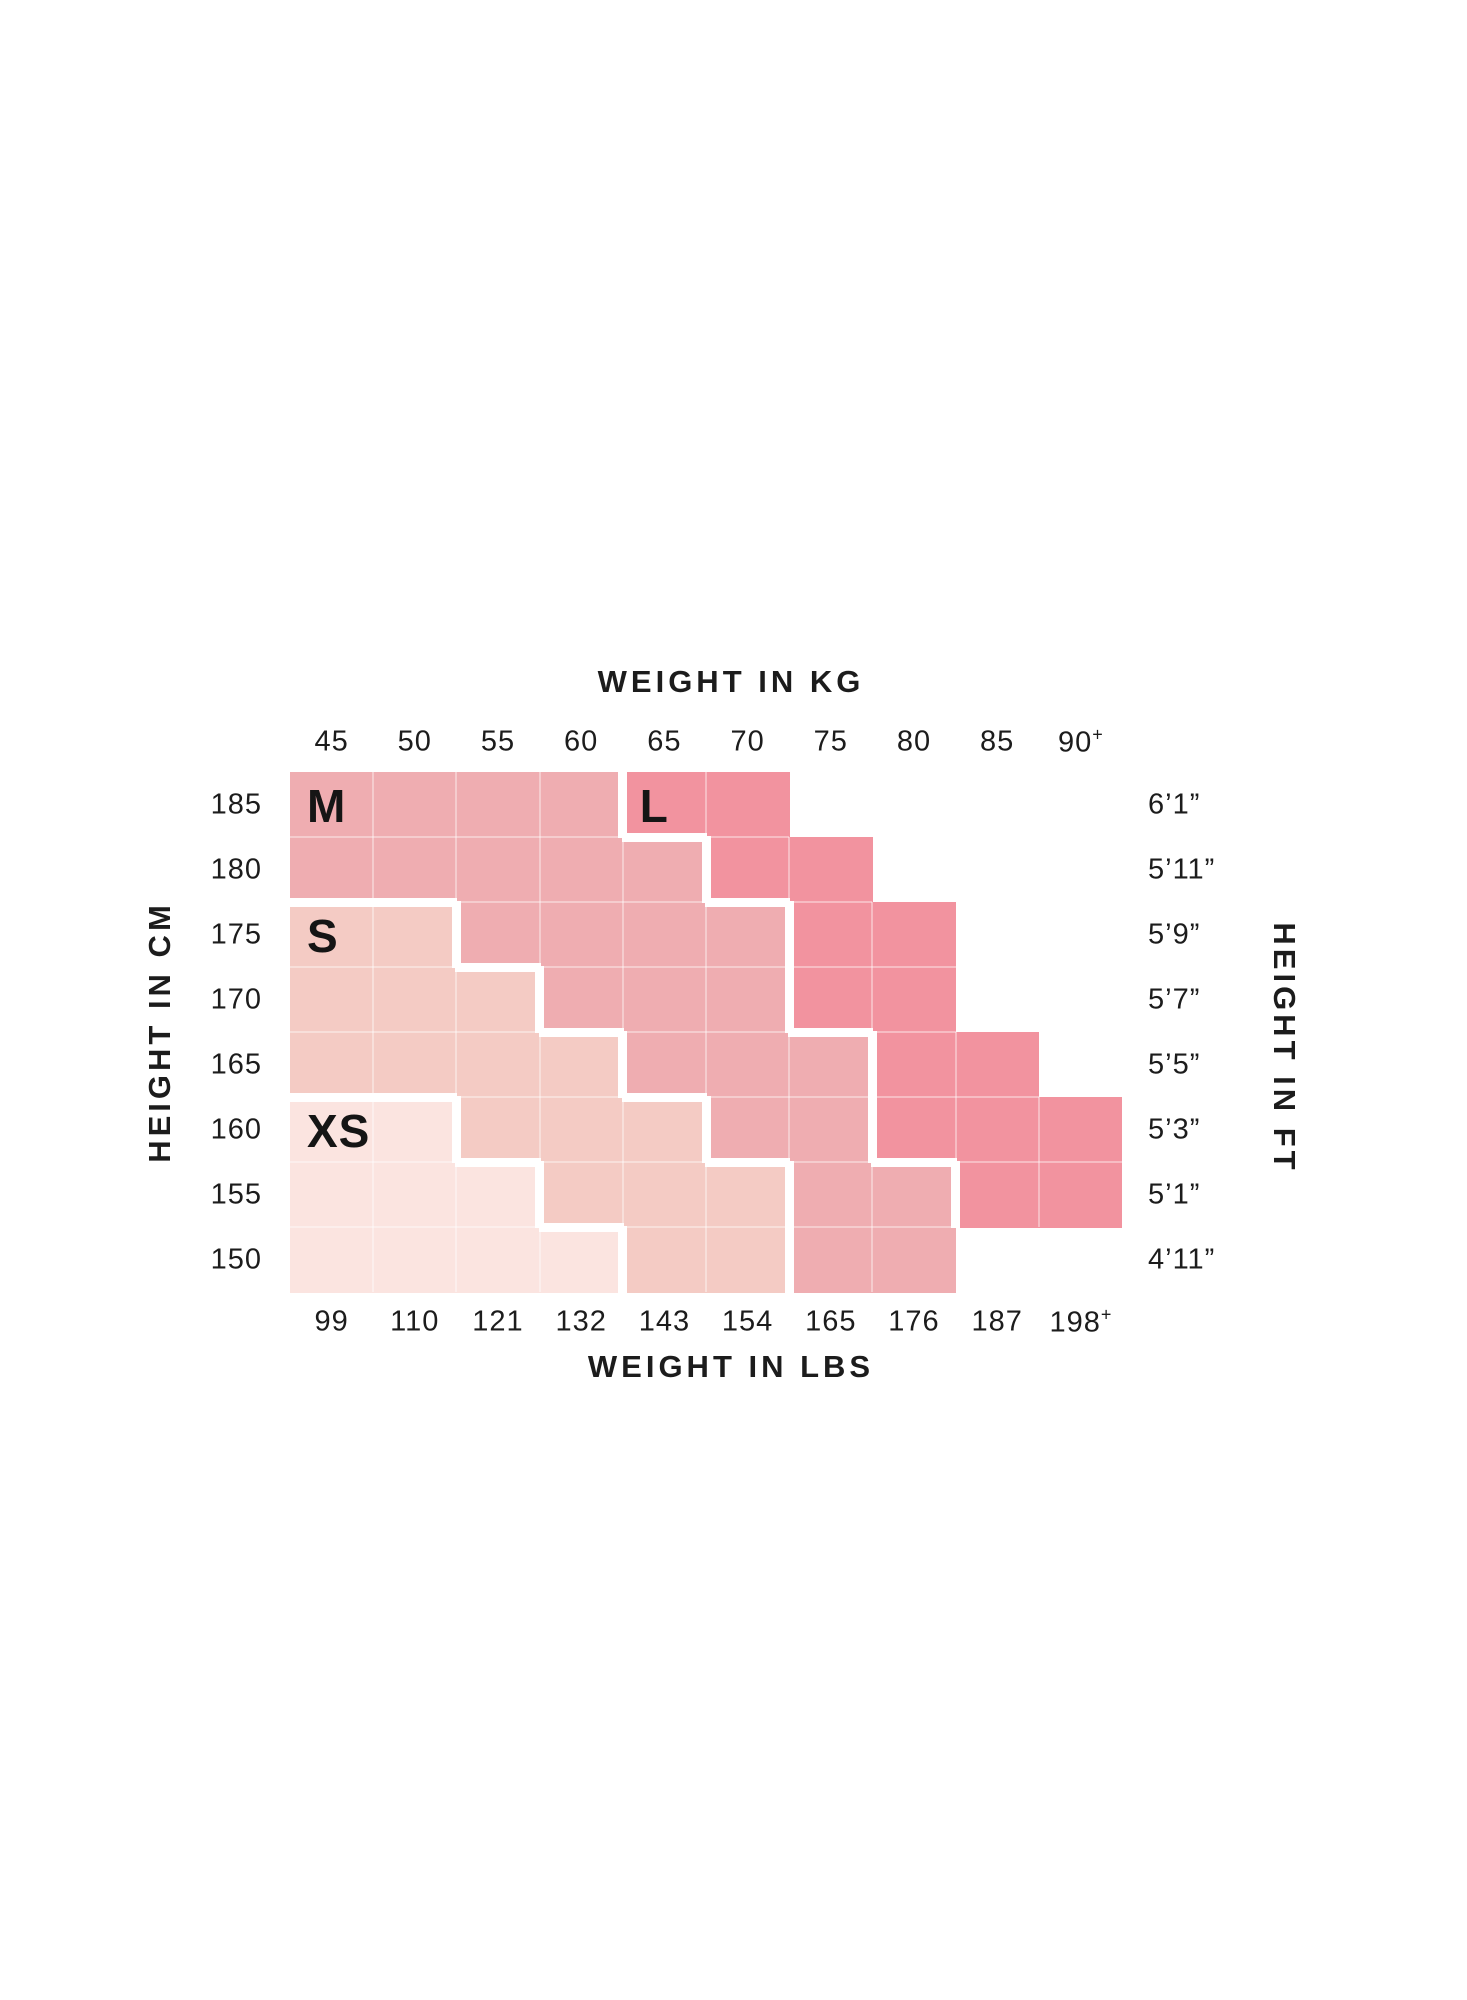  Describe the element at coordinates (997, 1130) in the screenshot. I see `size-cell-l-85kg-160cm` at that location.